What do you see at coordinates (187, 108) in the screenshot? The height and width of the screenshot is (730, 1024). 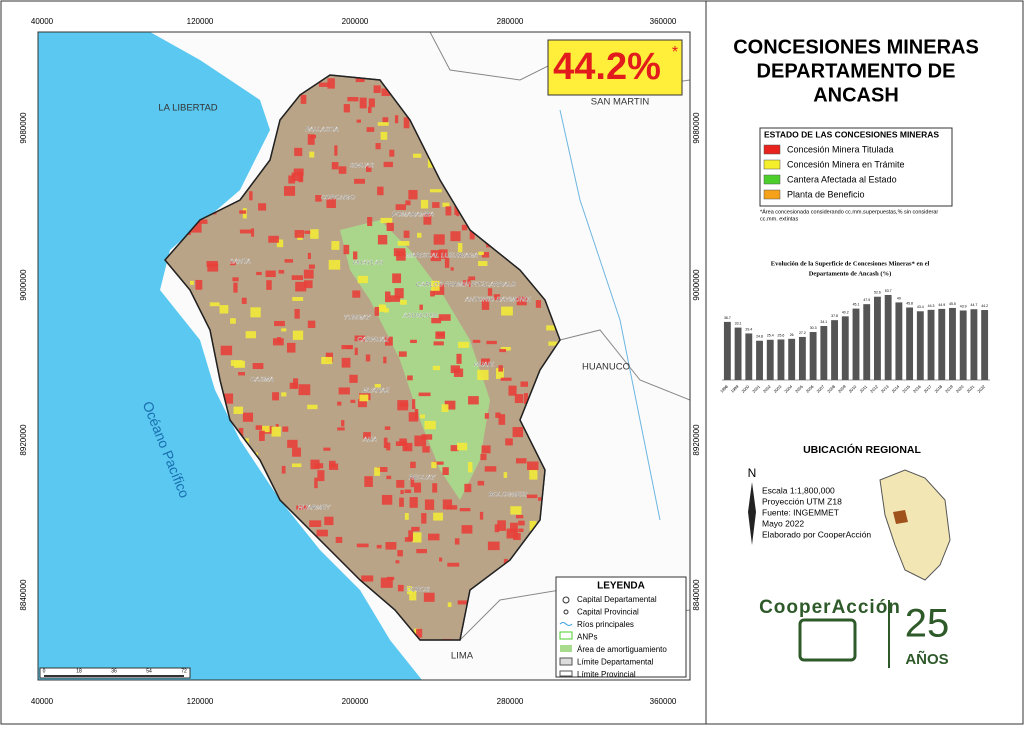 I see `region-label: LA LIBERTAD` at bounding box center [187, 108].